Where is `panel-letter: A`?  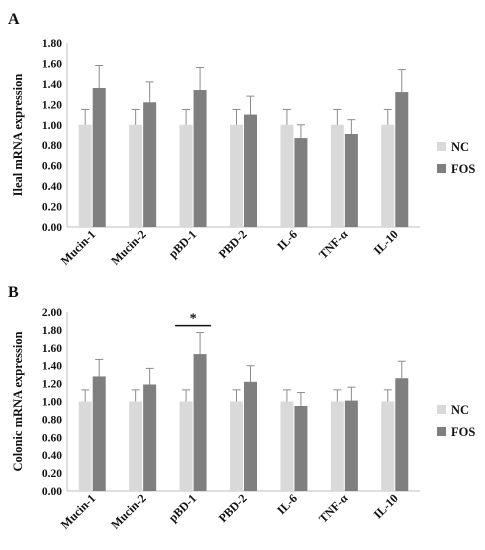 panel-letter: A is located at coordinates (14, 19).